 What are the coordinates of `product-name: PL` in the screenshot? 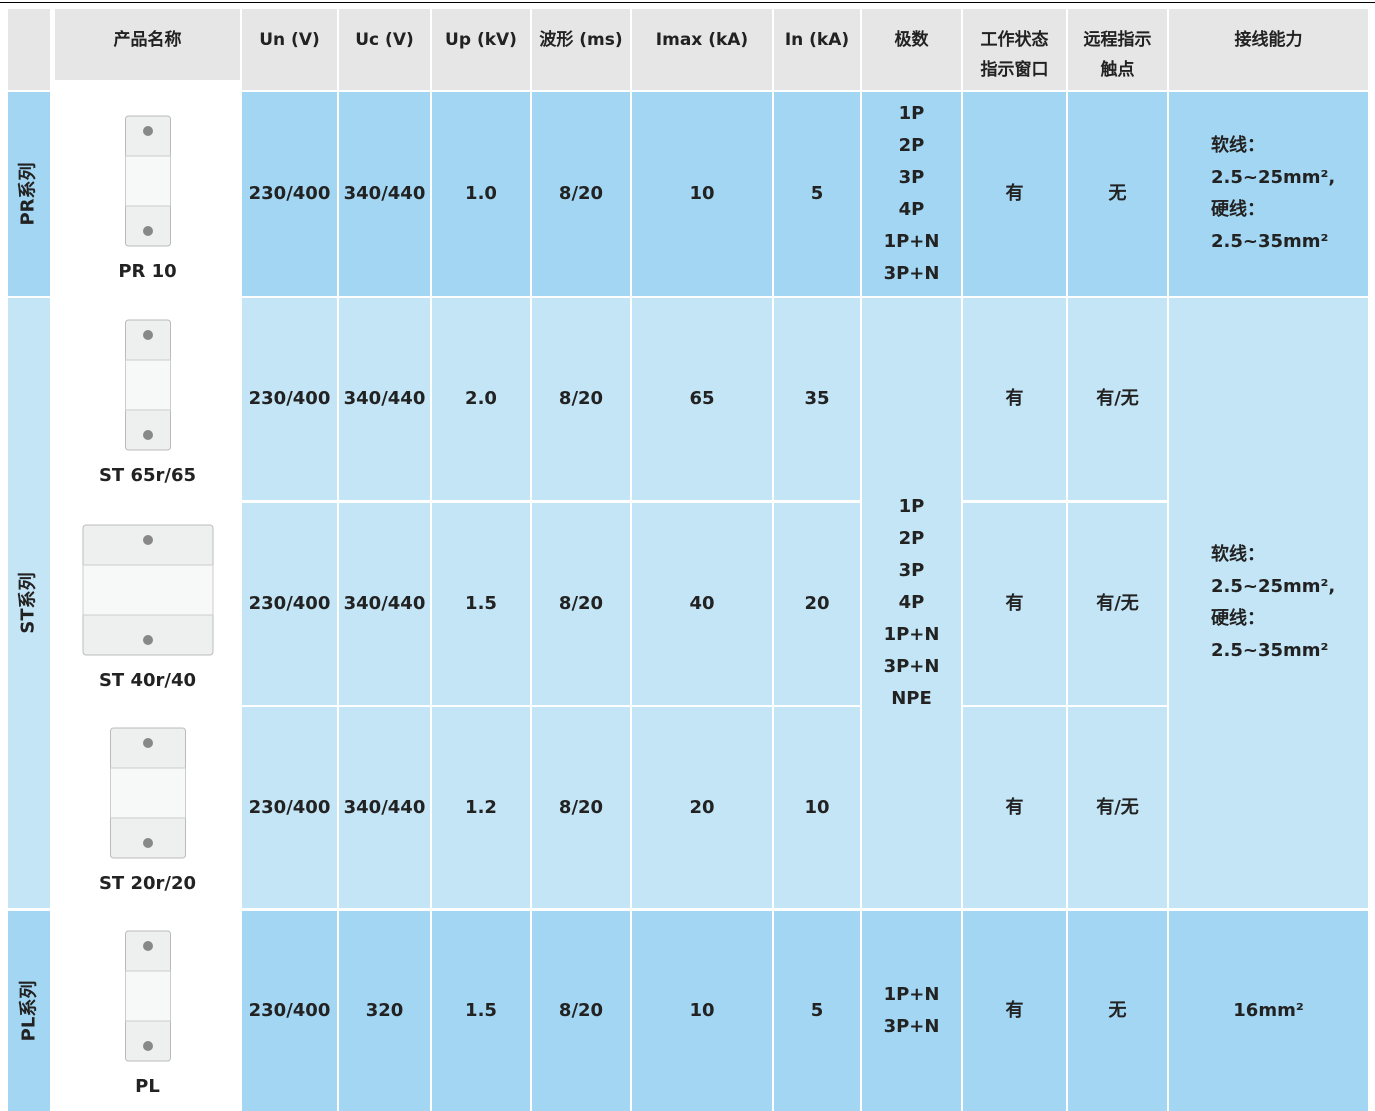 It's located at (147, 1086).